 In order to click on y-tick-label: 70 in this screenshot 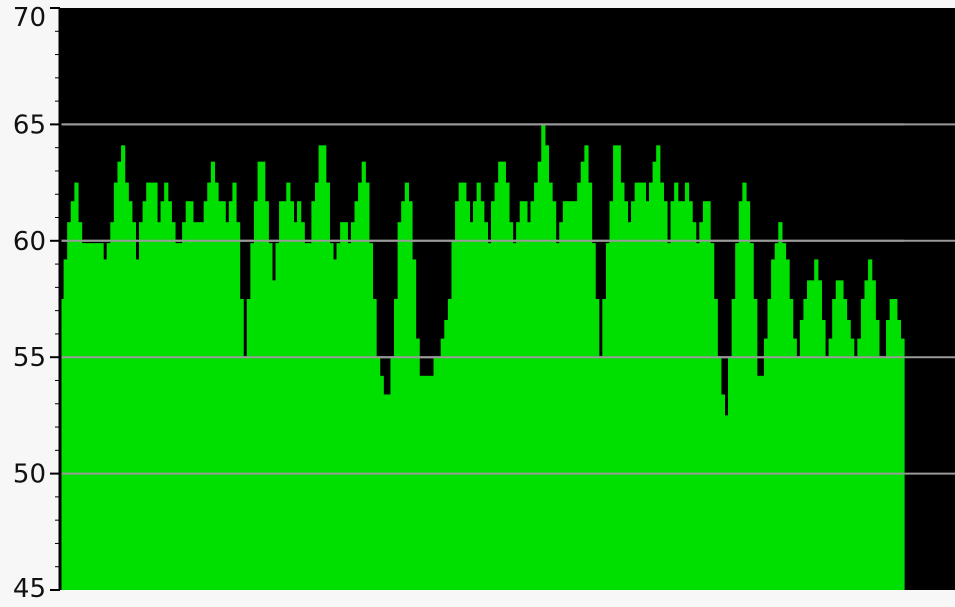, I will do `click(29, 18)`.